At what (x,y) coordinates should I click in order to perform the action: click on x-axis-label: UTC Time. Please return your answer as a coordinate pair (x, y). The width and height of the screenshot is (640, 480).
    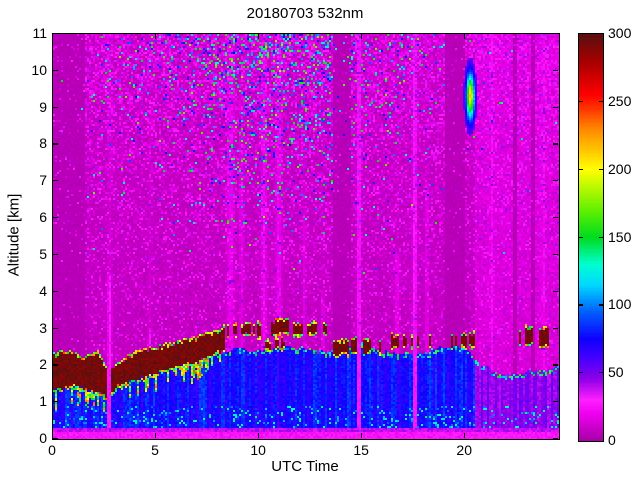
    Looking at the image, I should click on (305, 466).